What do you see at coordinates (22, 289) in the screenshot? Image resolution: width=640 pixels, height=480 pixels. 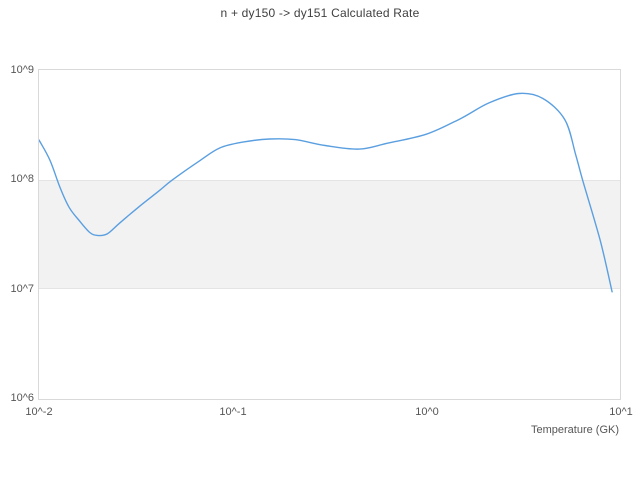 I see `y-tick-label: 10^7` at bounding box center [22, 289].